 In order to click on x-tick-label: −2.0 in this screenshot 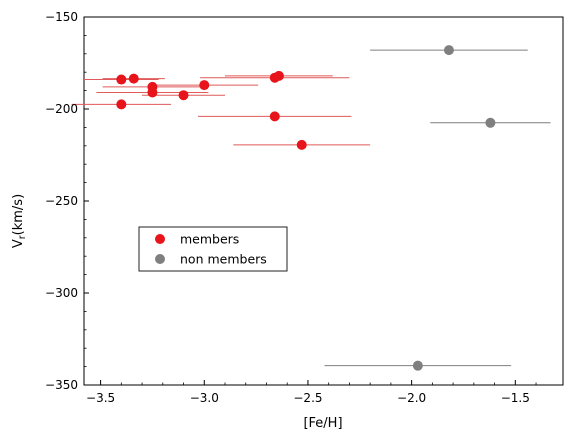, I will do `click(411, 398)`.